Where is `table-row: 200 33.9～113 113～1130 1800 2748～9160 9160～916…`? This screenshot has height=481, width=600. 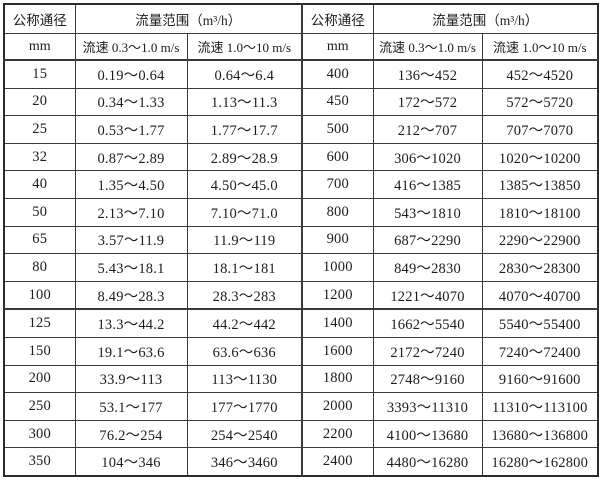 table-row: 200 33.9～113 113～1130 1800 2748～9160 9160～916… is located at coordinates (301, 379).